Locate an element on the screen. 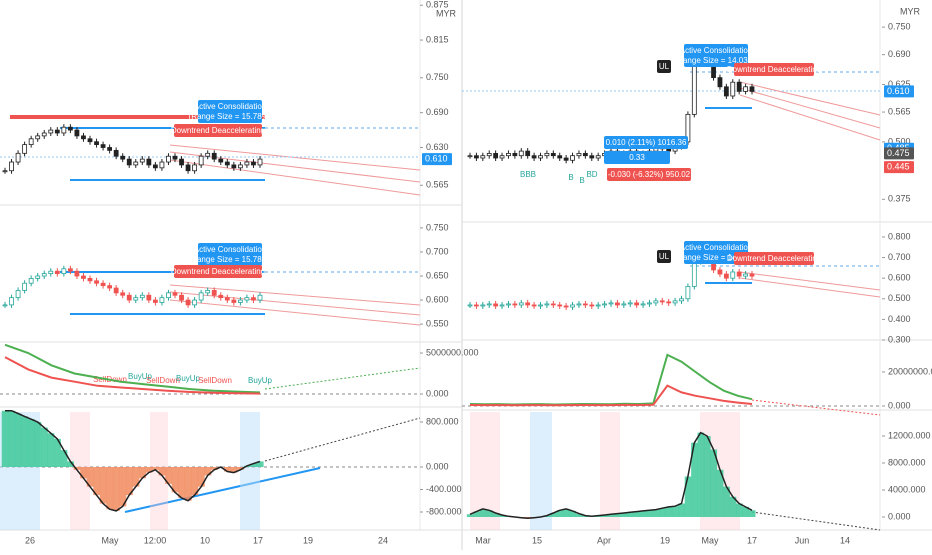 The height and width of the screenshot is (555, 932). y-tick-label: 0.565 is located at coordinates (437, 185).